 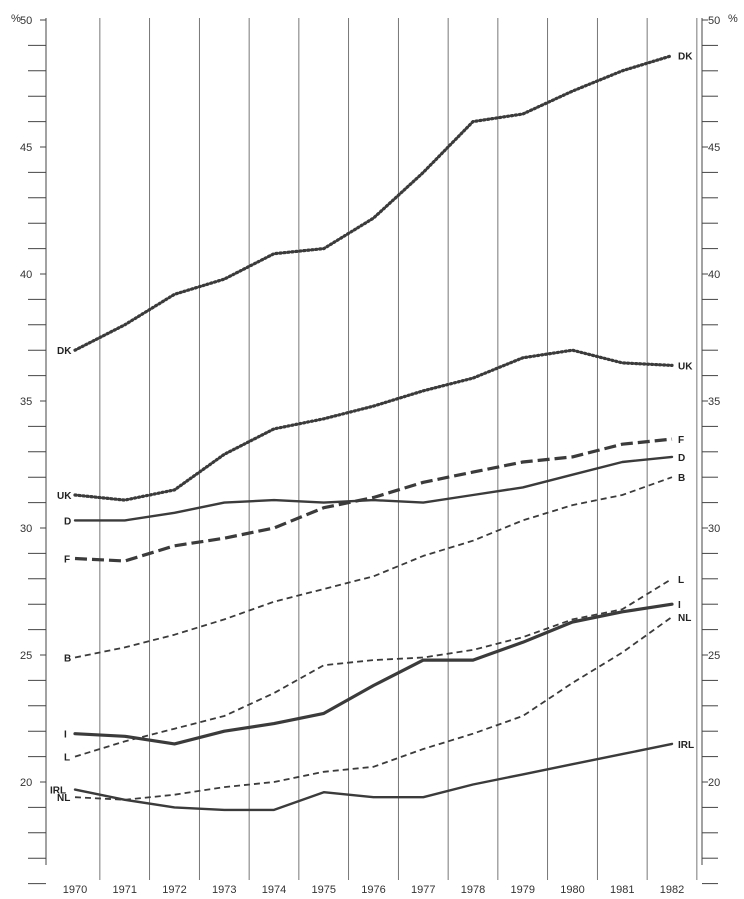 I want to click on x-tick-label: 1972, so click(x=174, y=890).